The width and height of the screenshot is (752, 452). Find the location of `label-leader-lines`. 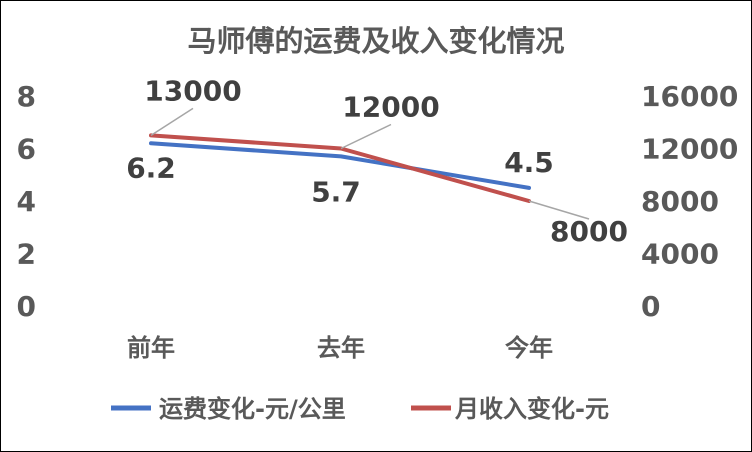

label-leader-lines is located at coordinates (370, 163).